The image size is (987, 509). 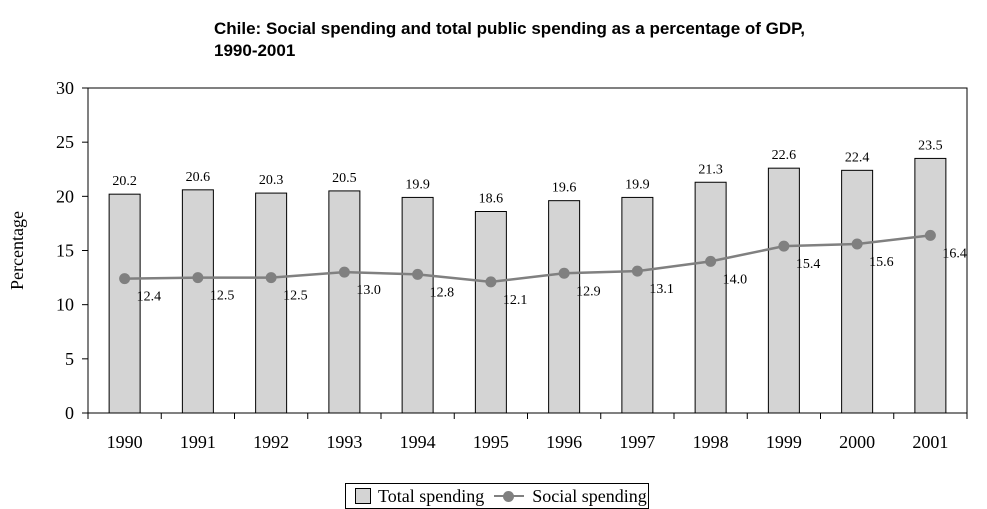 I want to click on line-value-label: 15.4, so click(x=808, y=264).